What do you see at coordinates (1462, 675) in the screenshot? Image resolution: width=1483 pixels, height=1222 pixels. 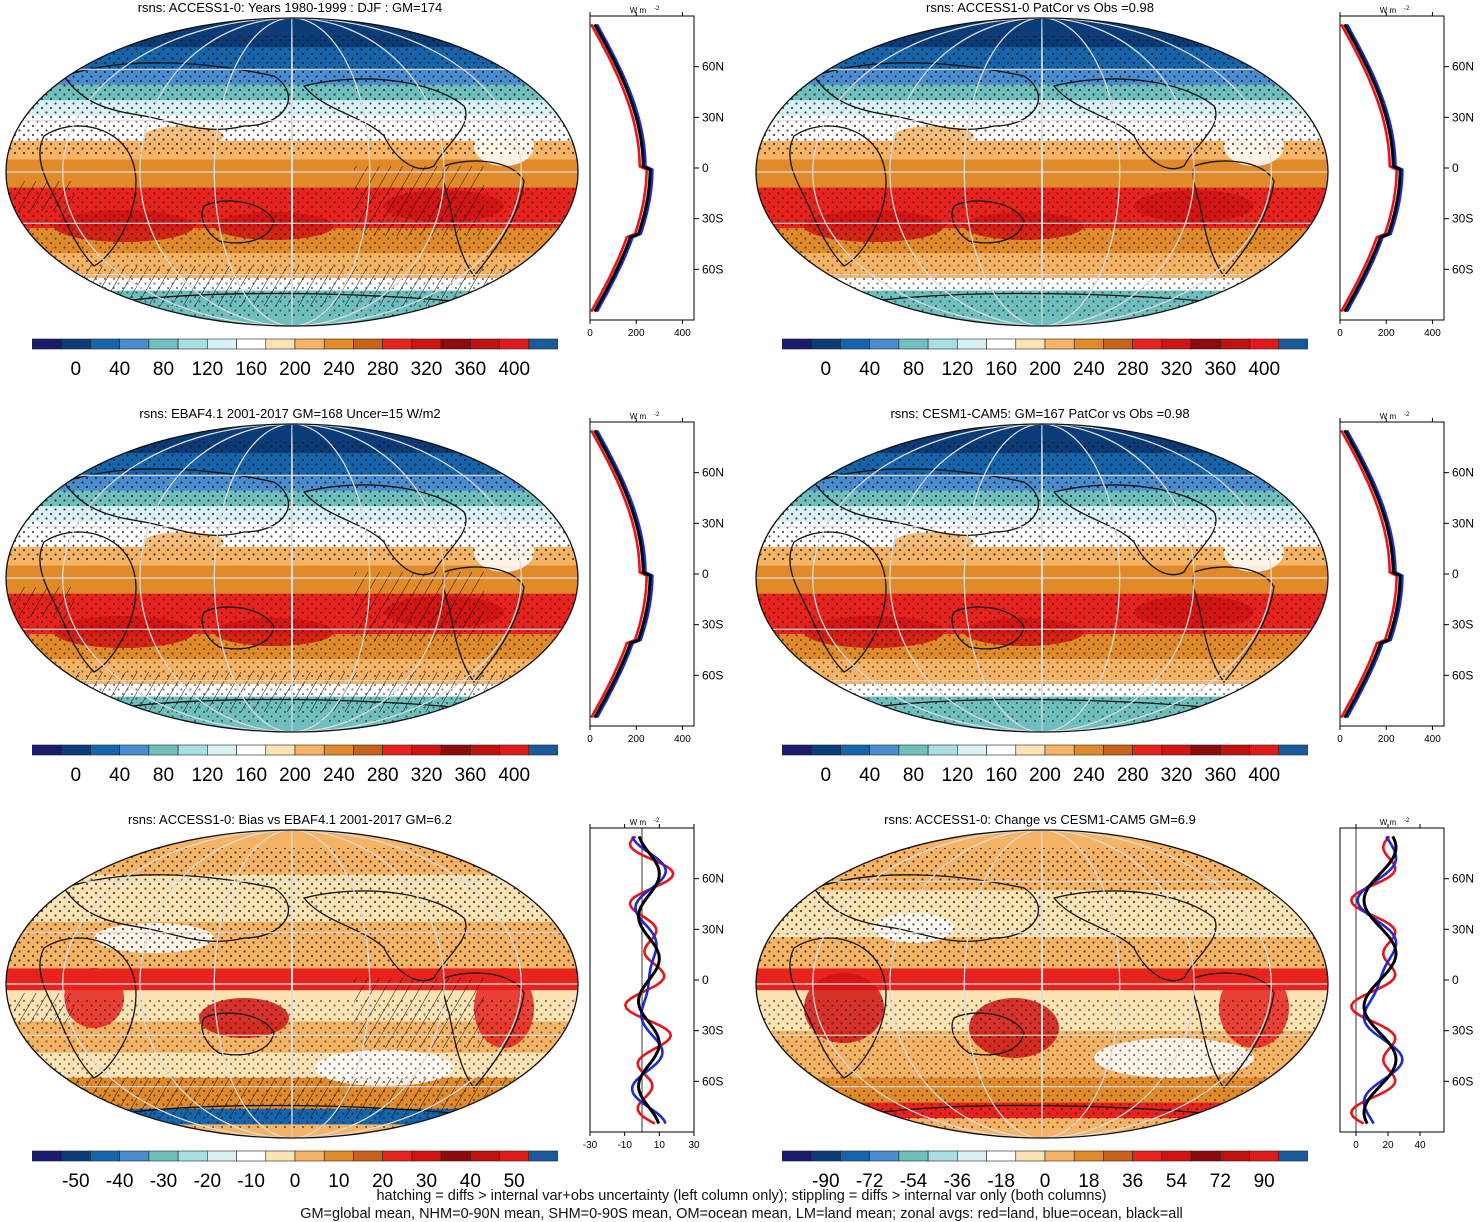 I see `profile-ytick-label: 60S` at bounding box center [1462, 675].